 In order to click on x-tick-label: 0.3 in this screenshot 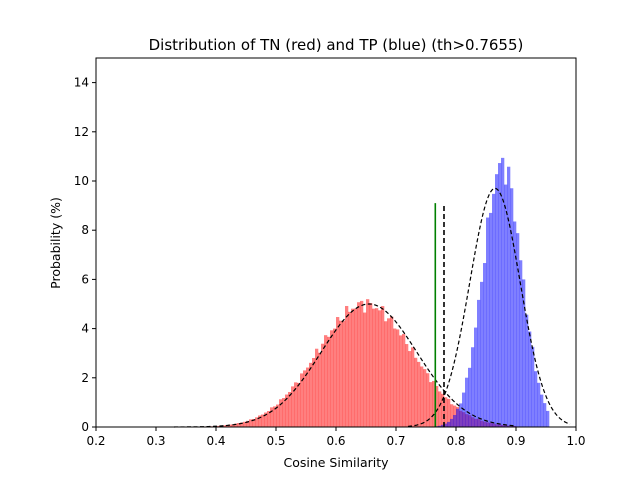, I will do `click(155, 441)`.